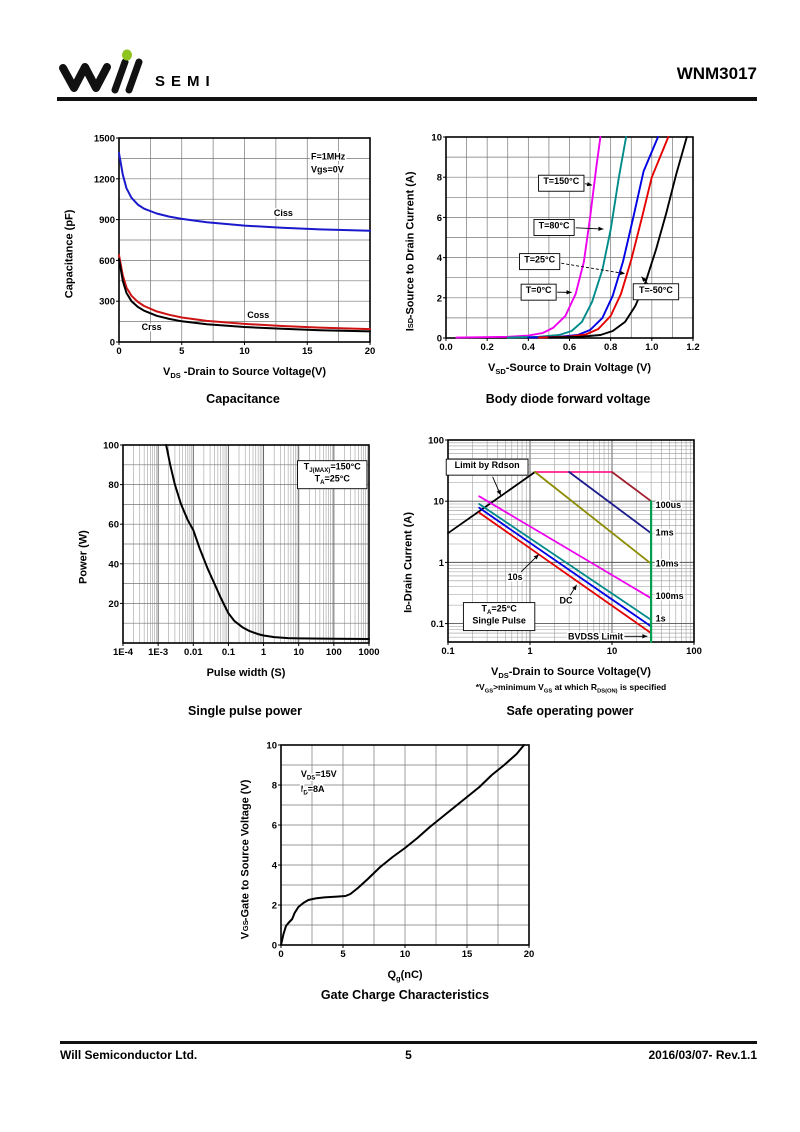  What do you see at coordinates (319, 775) in the screenshot?
I see `svg-text: VDS=15V` at bounding box center [319, 775].